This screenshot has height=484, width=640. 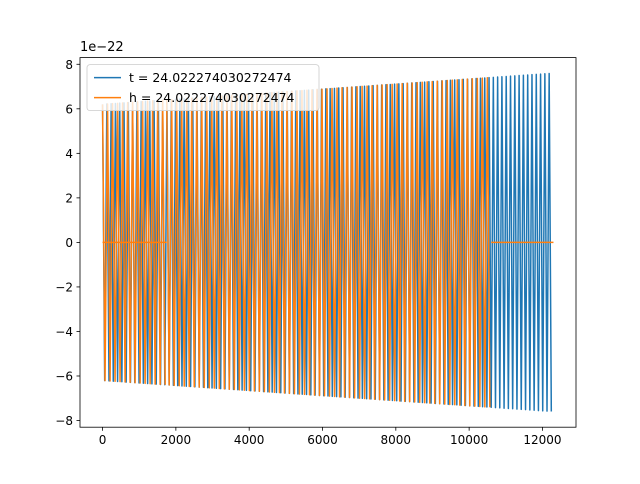 What do you see at coordinates (542, 440) in the screenshot?
I see `x-tick-label: 12000` at bounding box center [542, 440].